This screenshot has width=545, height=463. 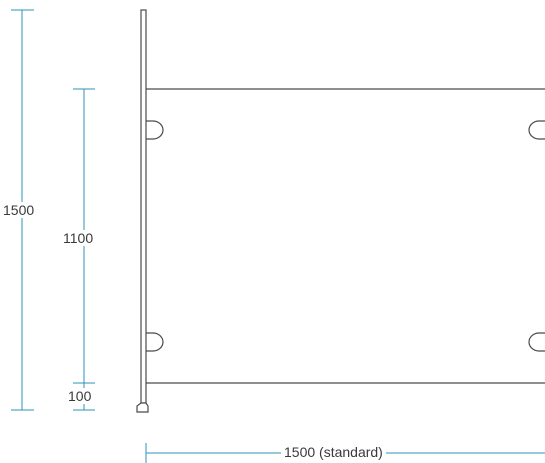 What do you see at coordinates (155, 130) in the screenshot?
I see `clip-left-top` at bounding box center [155, 130].